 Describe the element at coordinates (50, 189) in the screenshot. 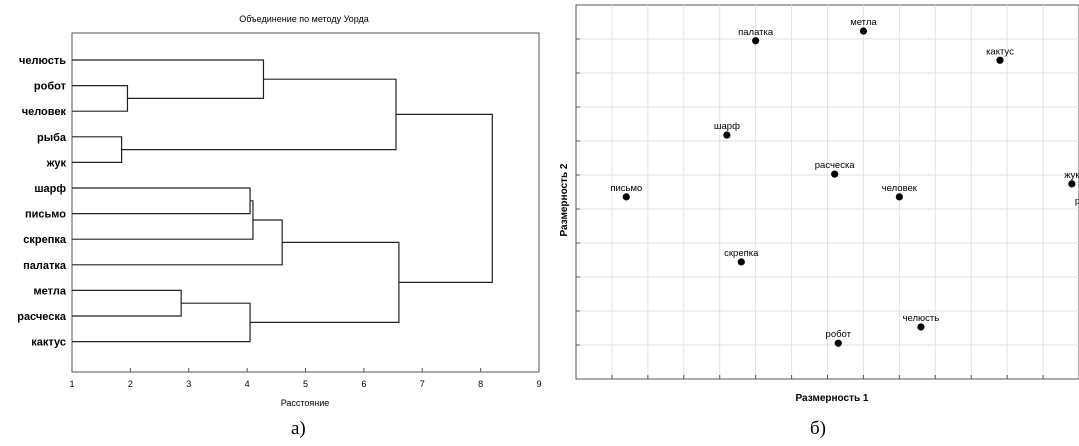

I see `dendrogram-leaf-label: шарф` at that location.